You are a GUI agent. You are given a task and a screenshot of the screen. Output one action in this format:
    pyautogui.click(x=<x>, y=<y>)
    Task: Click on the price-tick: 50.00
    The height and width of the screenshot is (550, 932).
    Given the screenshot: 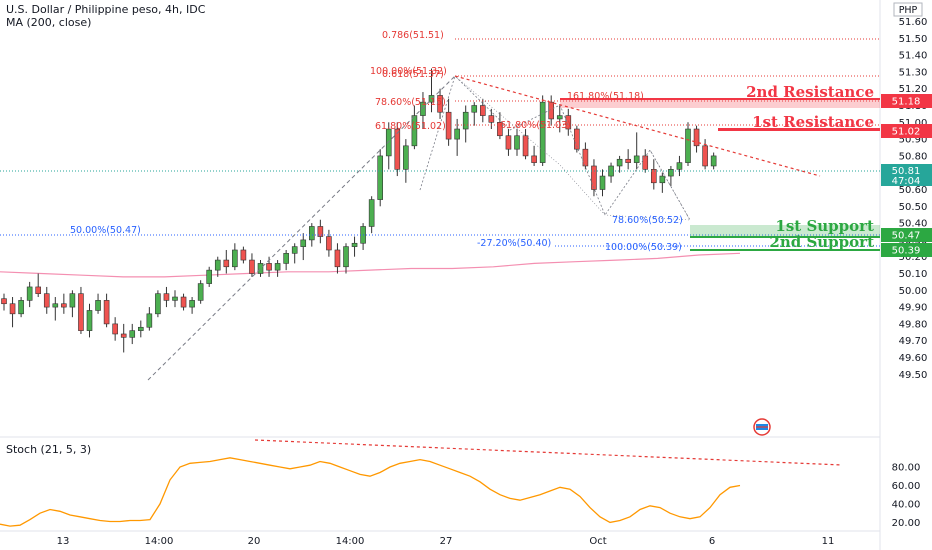 What is the action you would take?
    pyautogui.click(x=913, y=291)
    